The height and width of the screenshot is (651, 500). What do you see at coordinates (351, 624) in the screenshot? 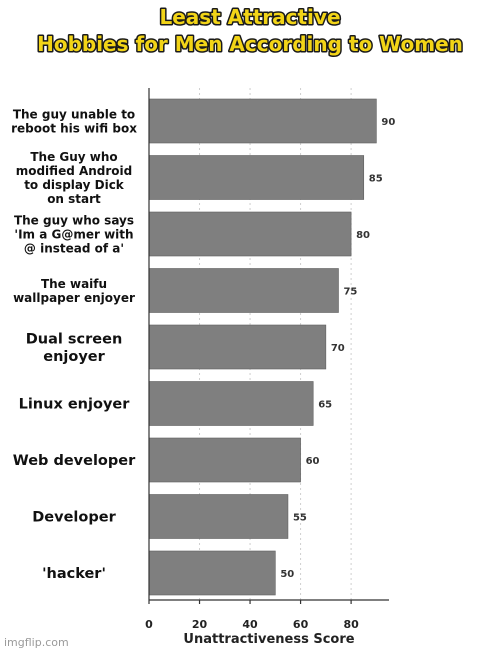
I see `x-tick-label: 80` at bounding box center [351, 624].